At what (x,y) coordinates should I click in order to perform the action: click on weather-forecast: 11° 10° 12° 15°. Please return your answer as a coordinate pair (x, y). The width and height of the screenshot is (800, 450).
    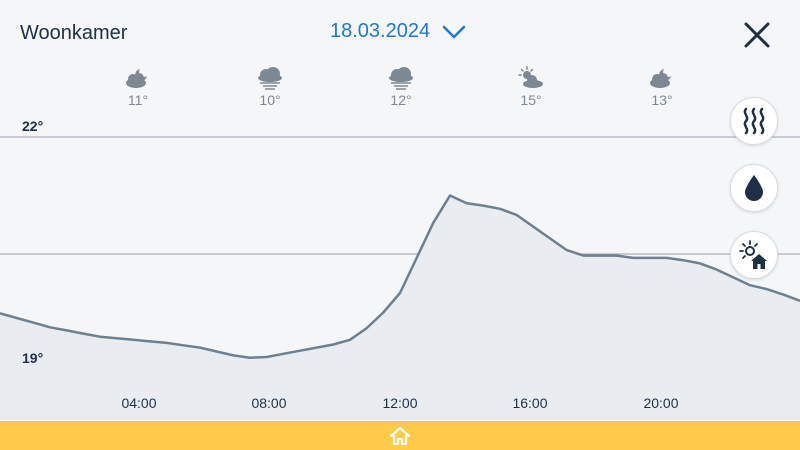
    Looking at the image, I should click on (400, 91).